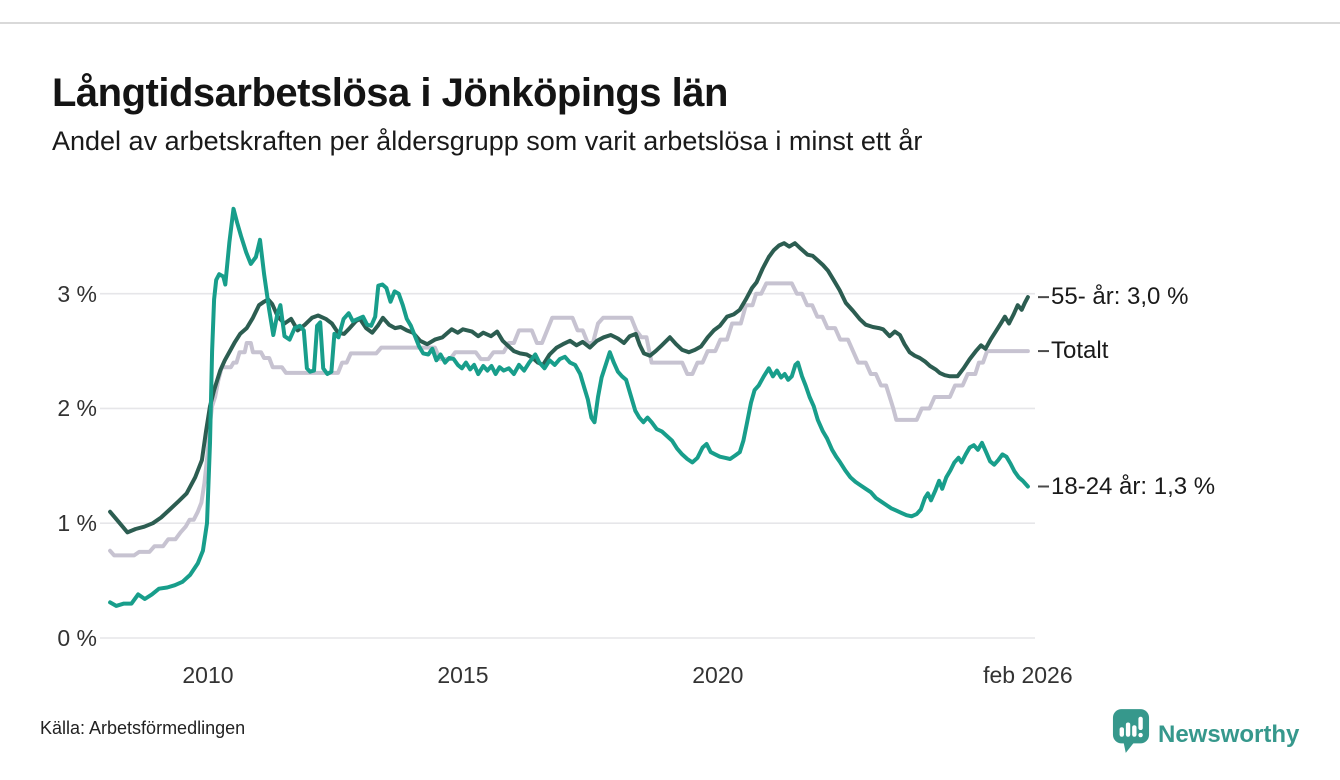  What do you see at coordinates (1120, 297) in the screenshot?
I see `series-end-label-55-ar: 55- år: 3,0 %` at bounding box center [1120, 297].